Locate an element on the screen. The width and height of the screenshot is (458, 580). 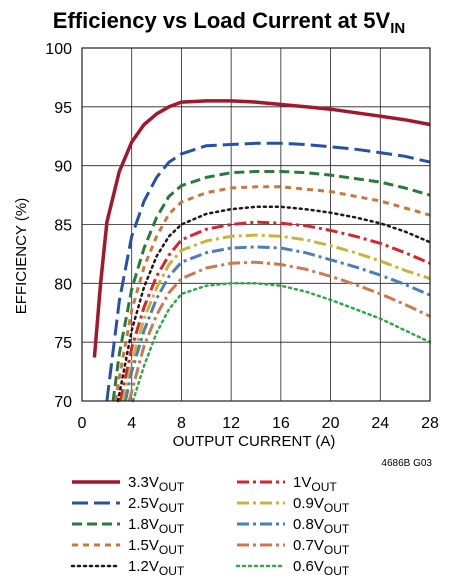
x-axis-label: OUTPUT CURRENT (A) is located at coordinates (254, 441).